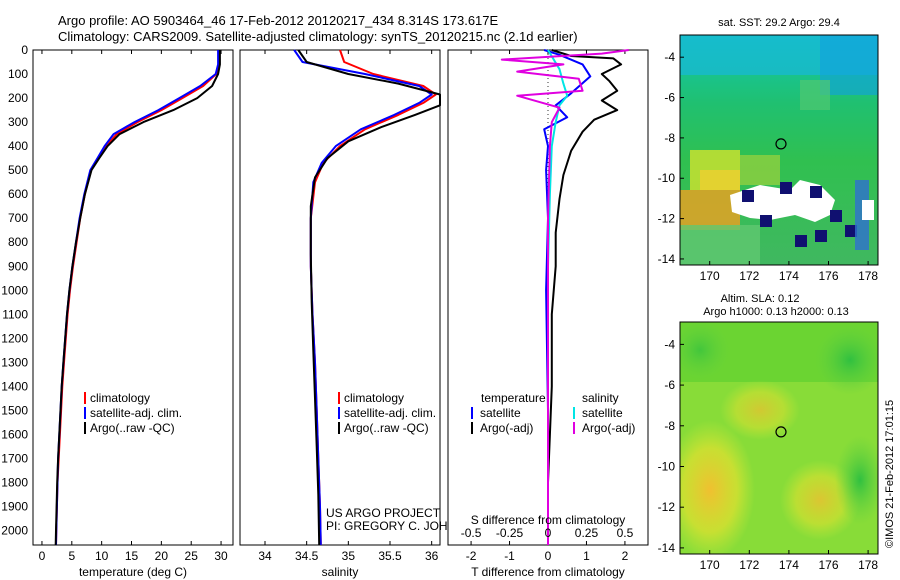 The image size is (900, 580). I want to click on legend-title-salinity: salinity, so click(600, 398).